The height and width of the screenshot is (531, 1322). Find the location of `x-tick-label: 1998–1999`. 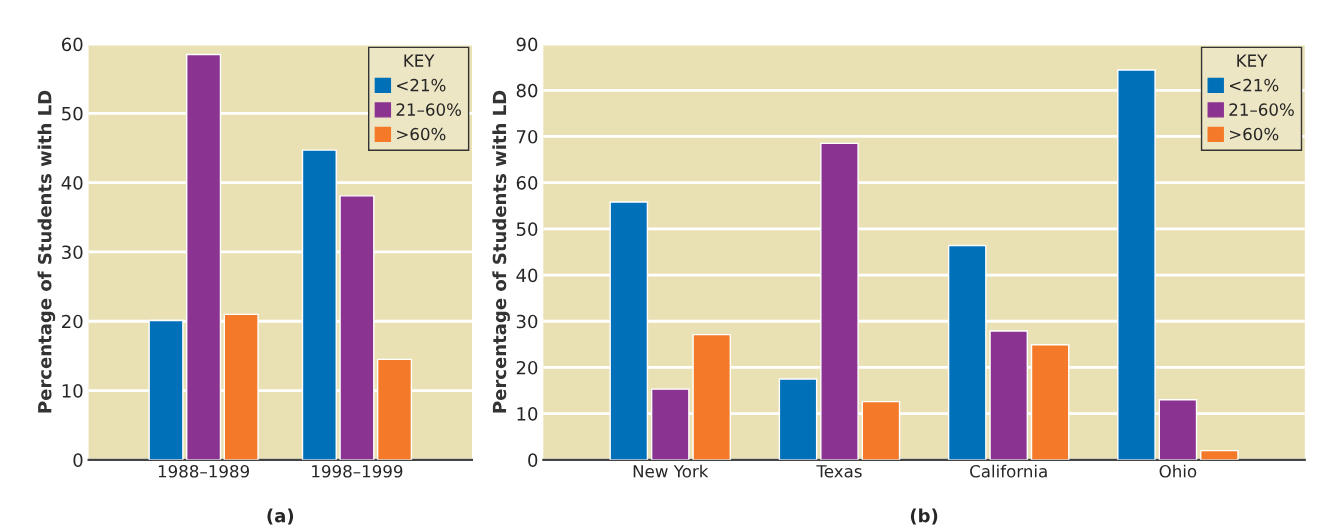

x-tick-label: 1998–1999 is located at coordinates (357, 471).